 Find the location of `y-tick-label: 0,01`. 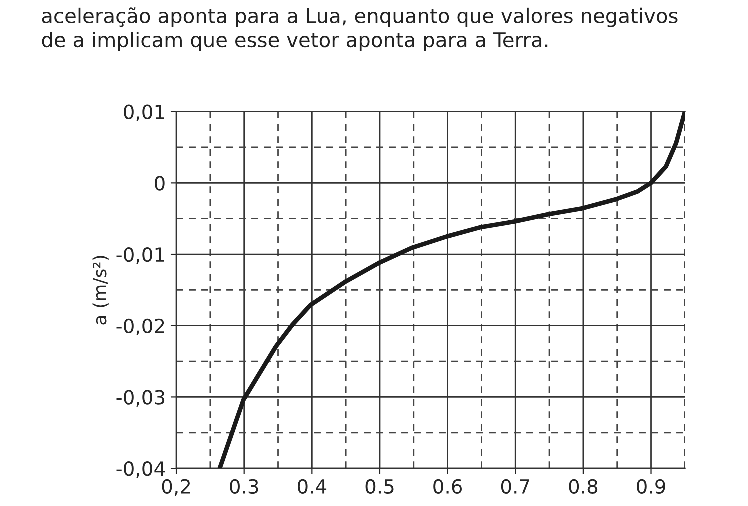

y-tick-label: 0,01 is located at coordinates (144, 113).